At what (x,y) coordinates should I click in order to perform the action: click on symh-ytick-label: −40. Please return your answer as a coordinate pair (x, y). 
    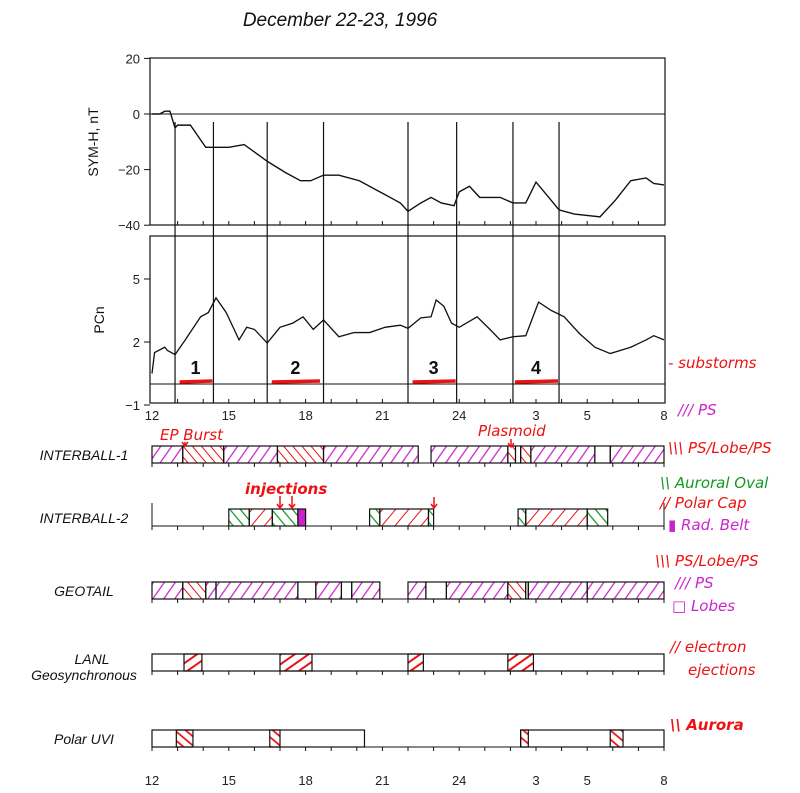
    Looking at the image, I should click on (129, 225).